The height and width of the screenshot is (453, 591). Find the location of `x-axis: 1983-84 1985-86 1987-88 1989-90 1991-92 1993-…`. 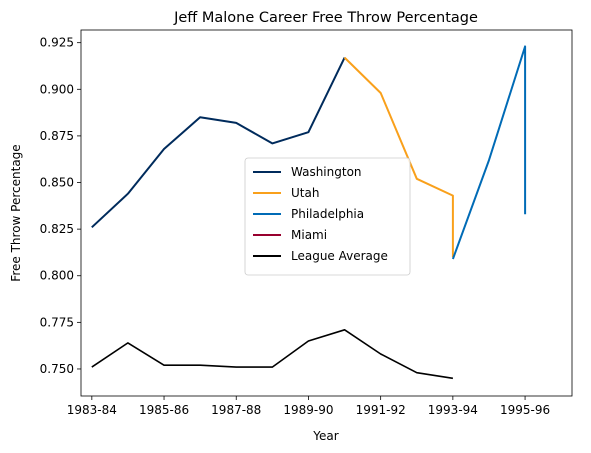

x-axis: 1983-84 1985-86 1987-88 1989-90 1991-92 1993-… is located at coordinates (308, 406).